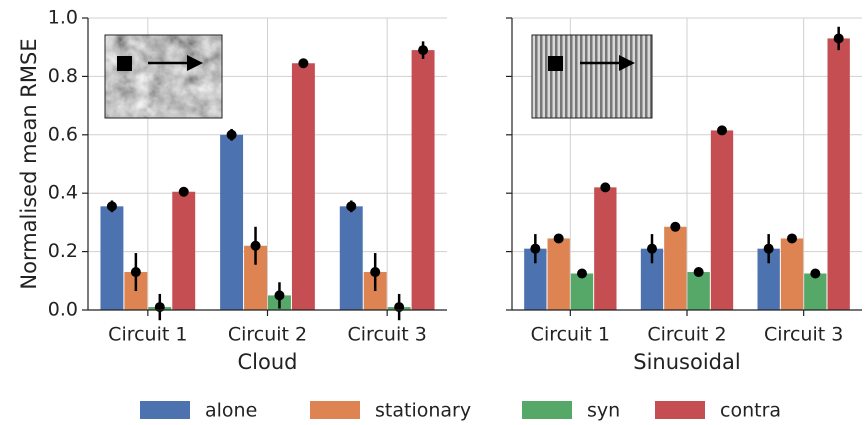  I want to click on legend-label: alone, so click(231, 411).